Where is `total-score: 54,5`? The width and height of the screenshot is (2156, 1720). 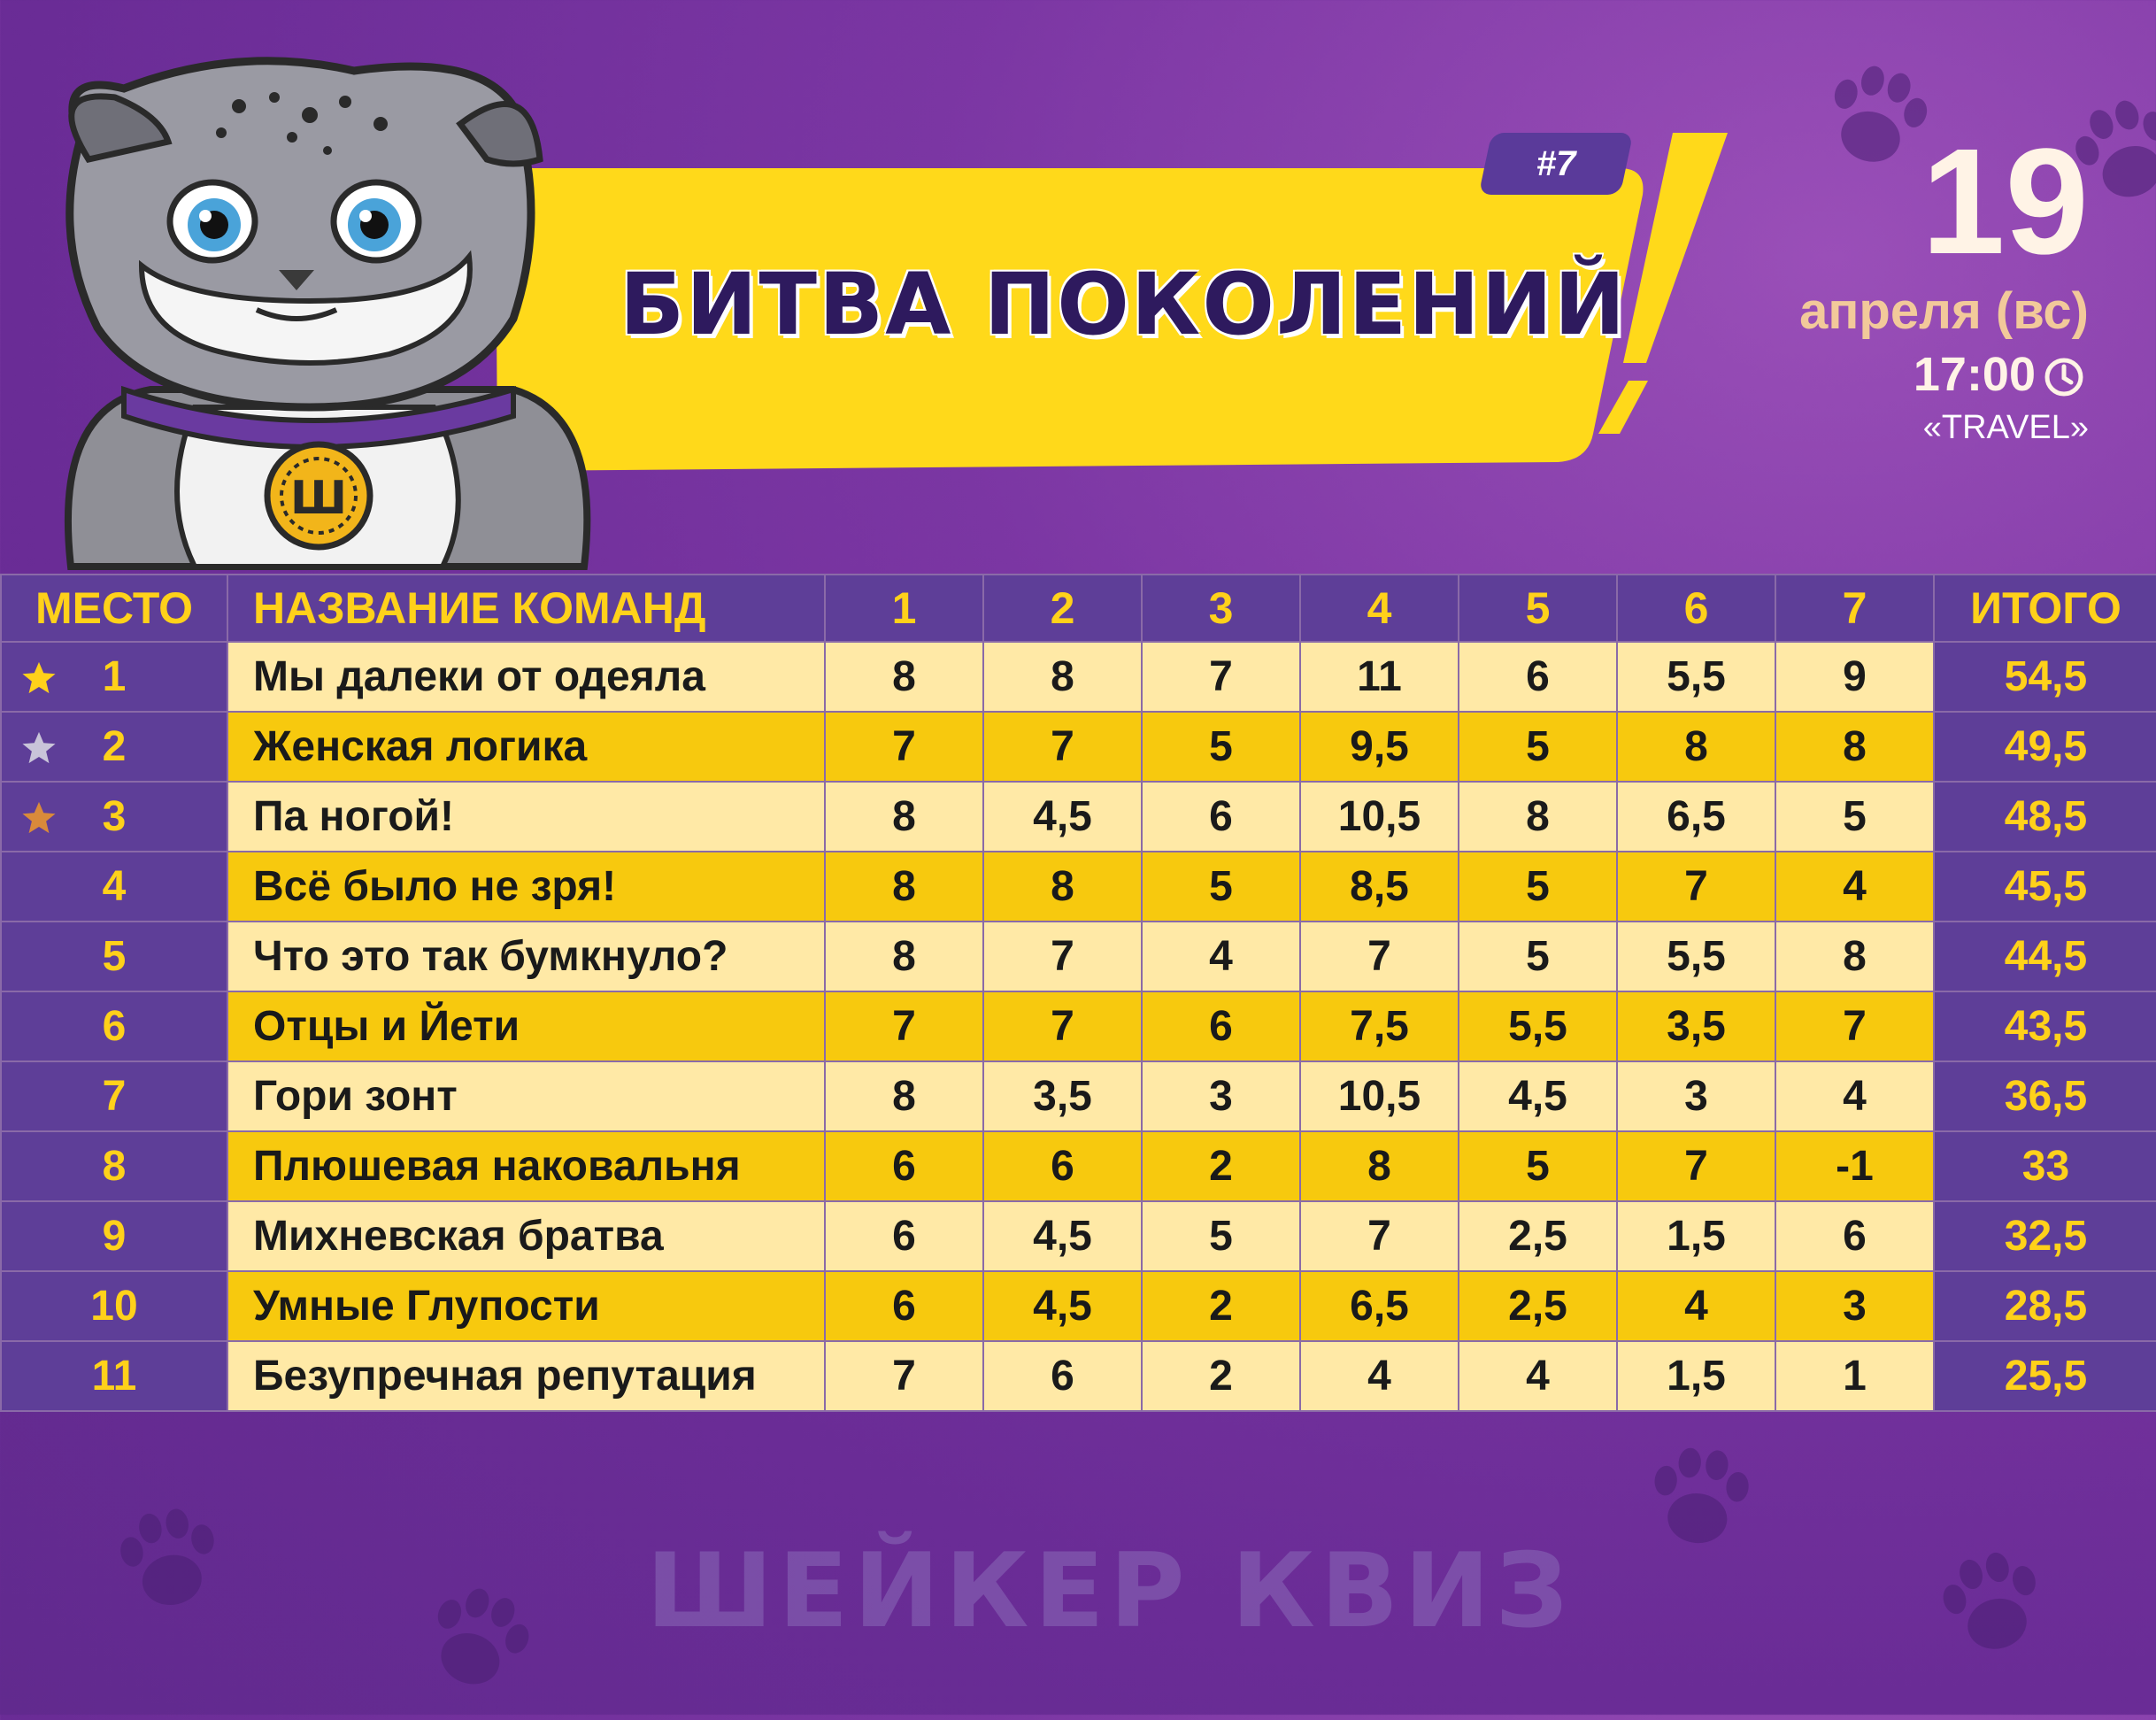
total-score: 54,5 is located at coordinates (2044, 677).